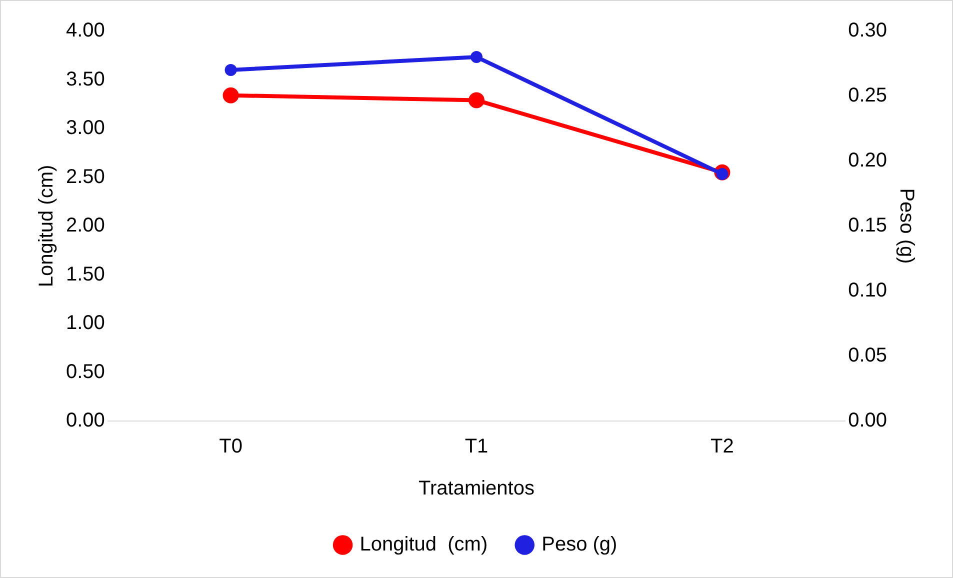  Describe the element at coordinates (85, 371) in the screenshot. I see `y-tick-label: 0.50` at that location.